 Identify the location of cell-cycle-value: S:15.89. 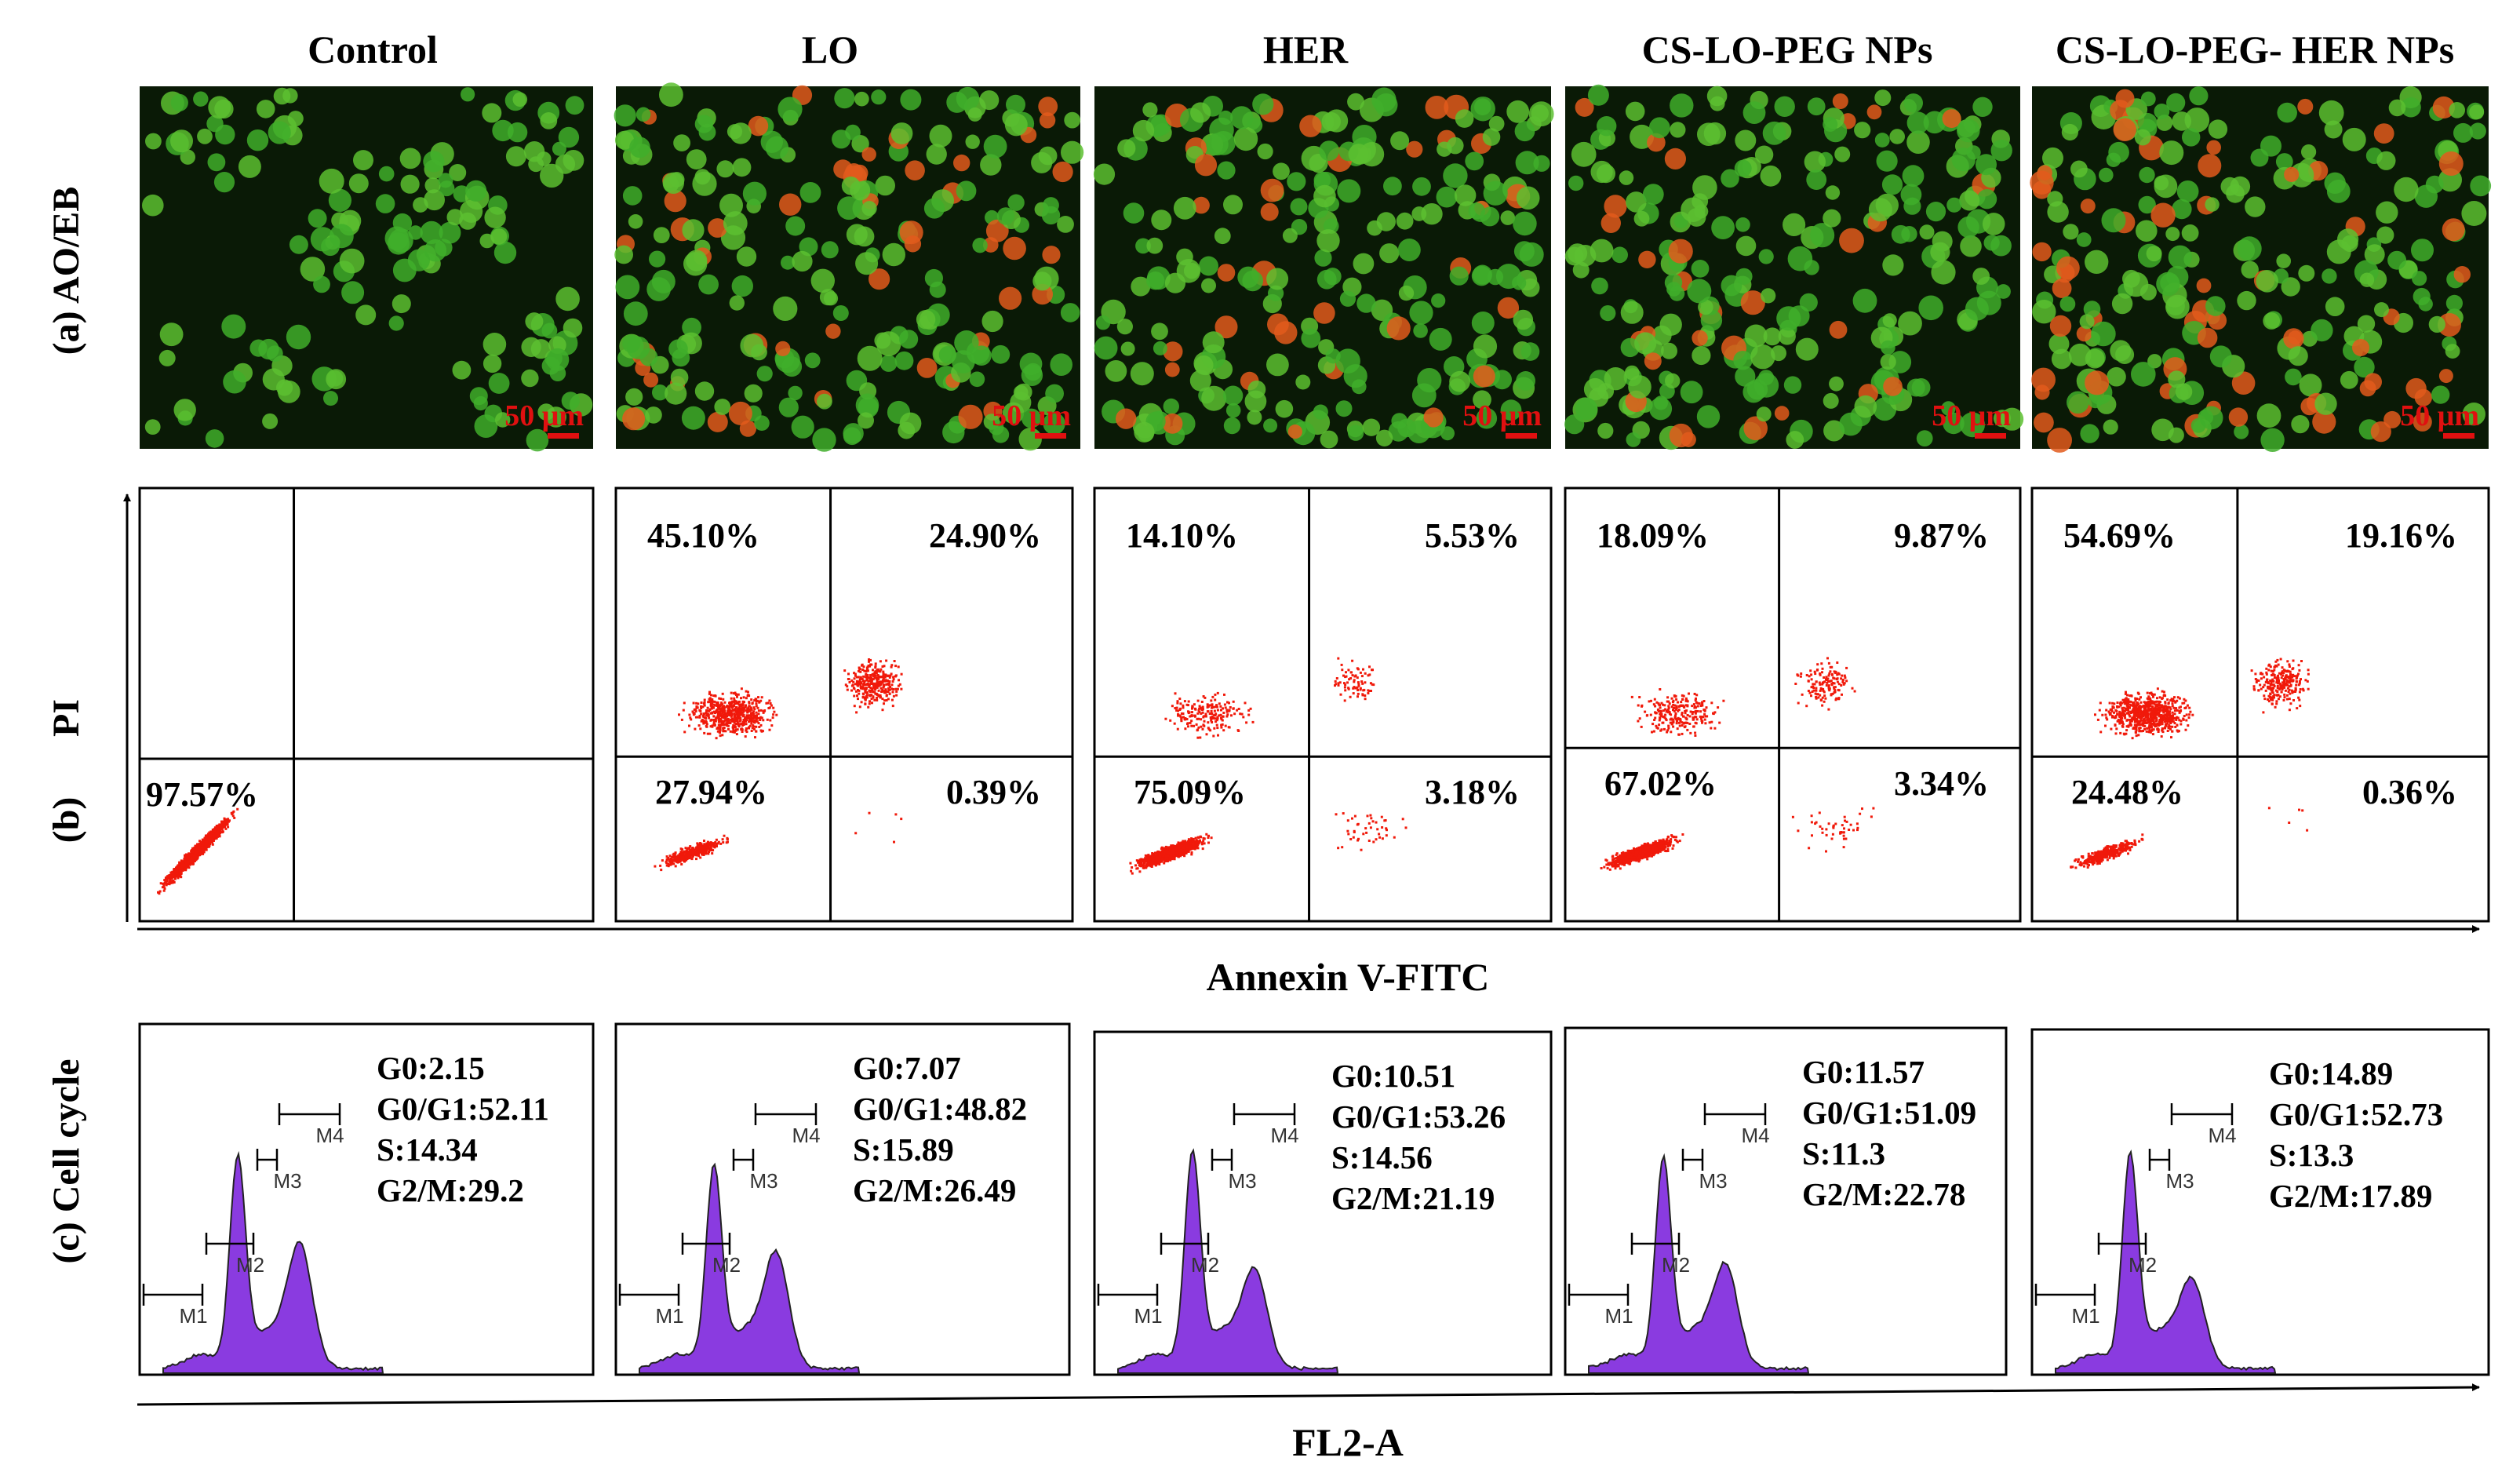
(903, 1149).